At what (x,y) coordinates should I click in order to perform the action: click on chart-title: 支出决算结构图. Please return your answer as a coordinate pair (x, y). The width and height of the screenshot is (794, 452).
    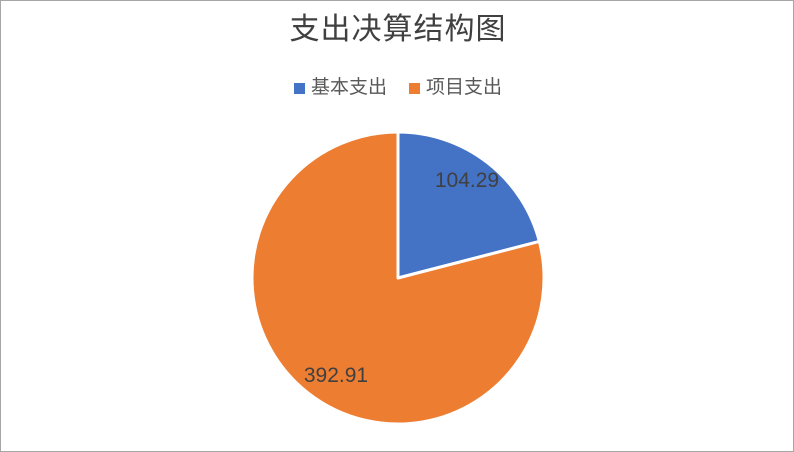
    Looking at the image, I should click on (398, 29).